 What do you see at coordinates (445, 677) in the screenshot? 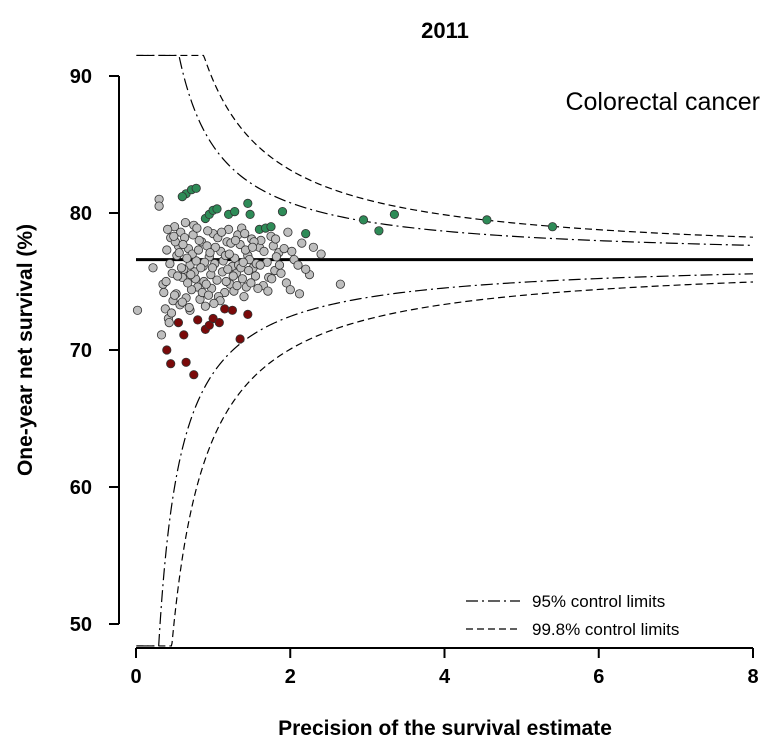
I see `x-tick-label: 4` at bounding box center [445, 677].